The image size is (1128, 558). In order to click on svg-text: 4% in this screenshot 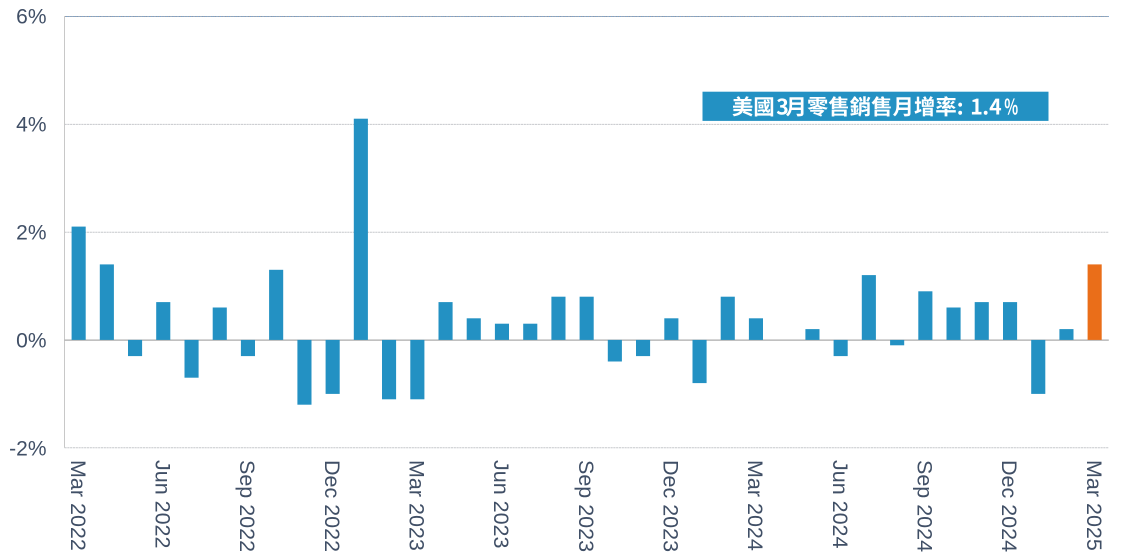, I will do `click(31, 125)`.